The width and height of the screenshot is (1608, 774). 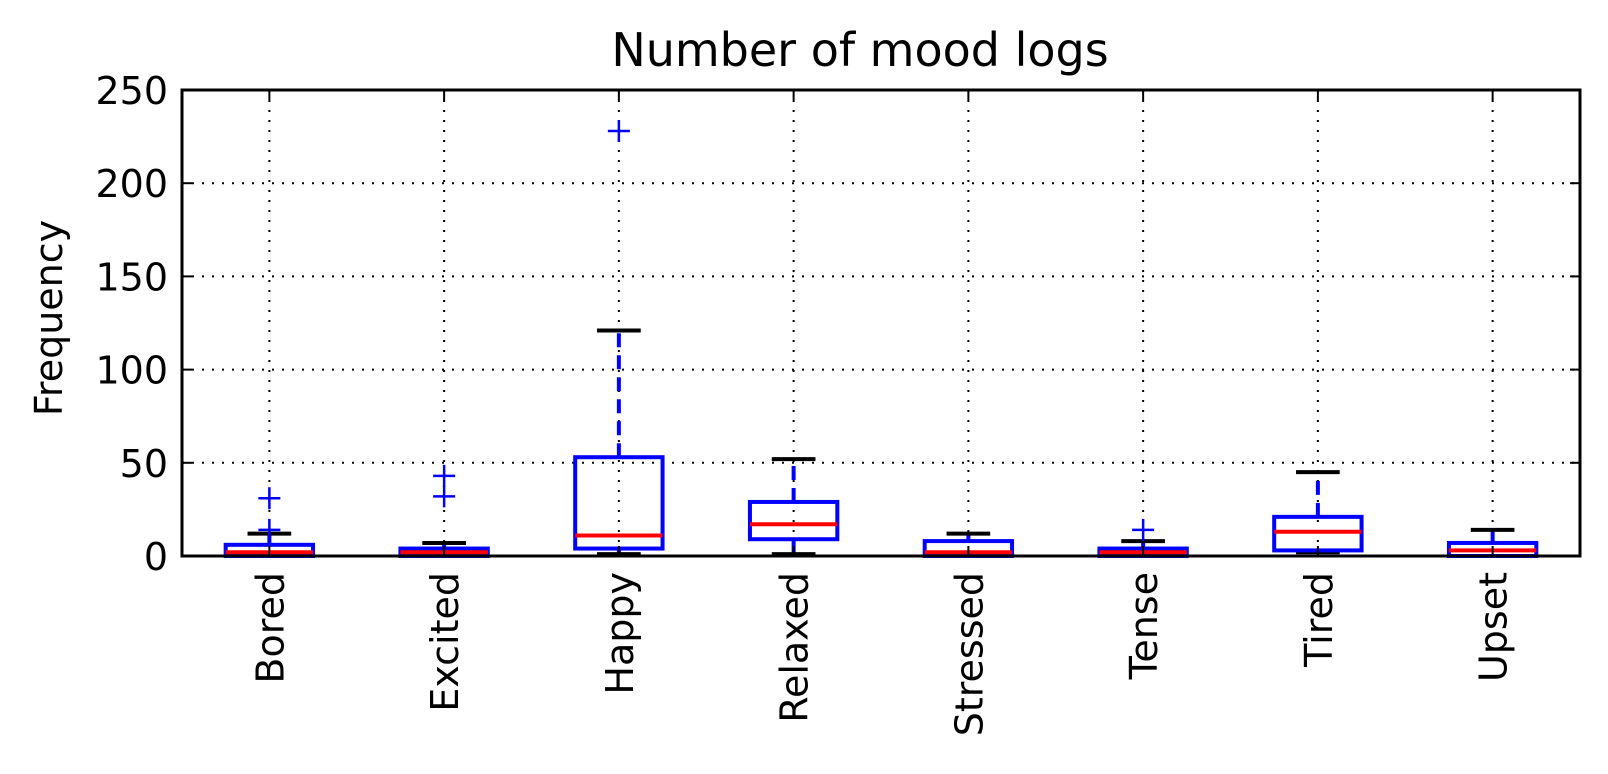 I want to click on y-tick-label: 0, so click(x=156, y=557).